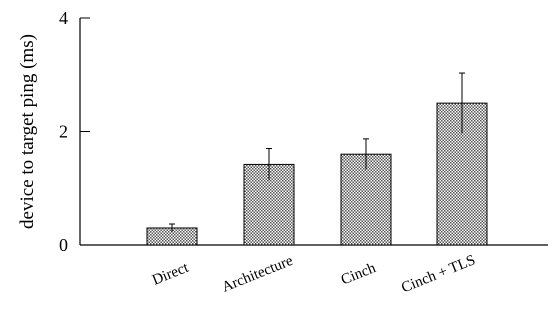  I want to click on x-category-label: Direct, so click(171, 274).